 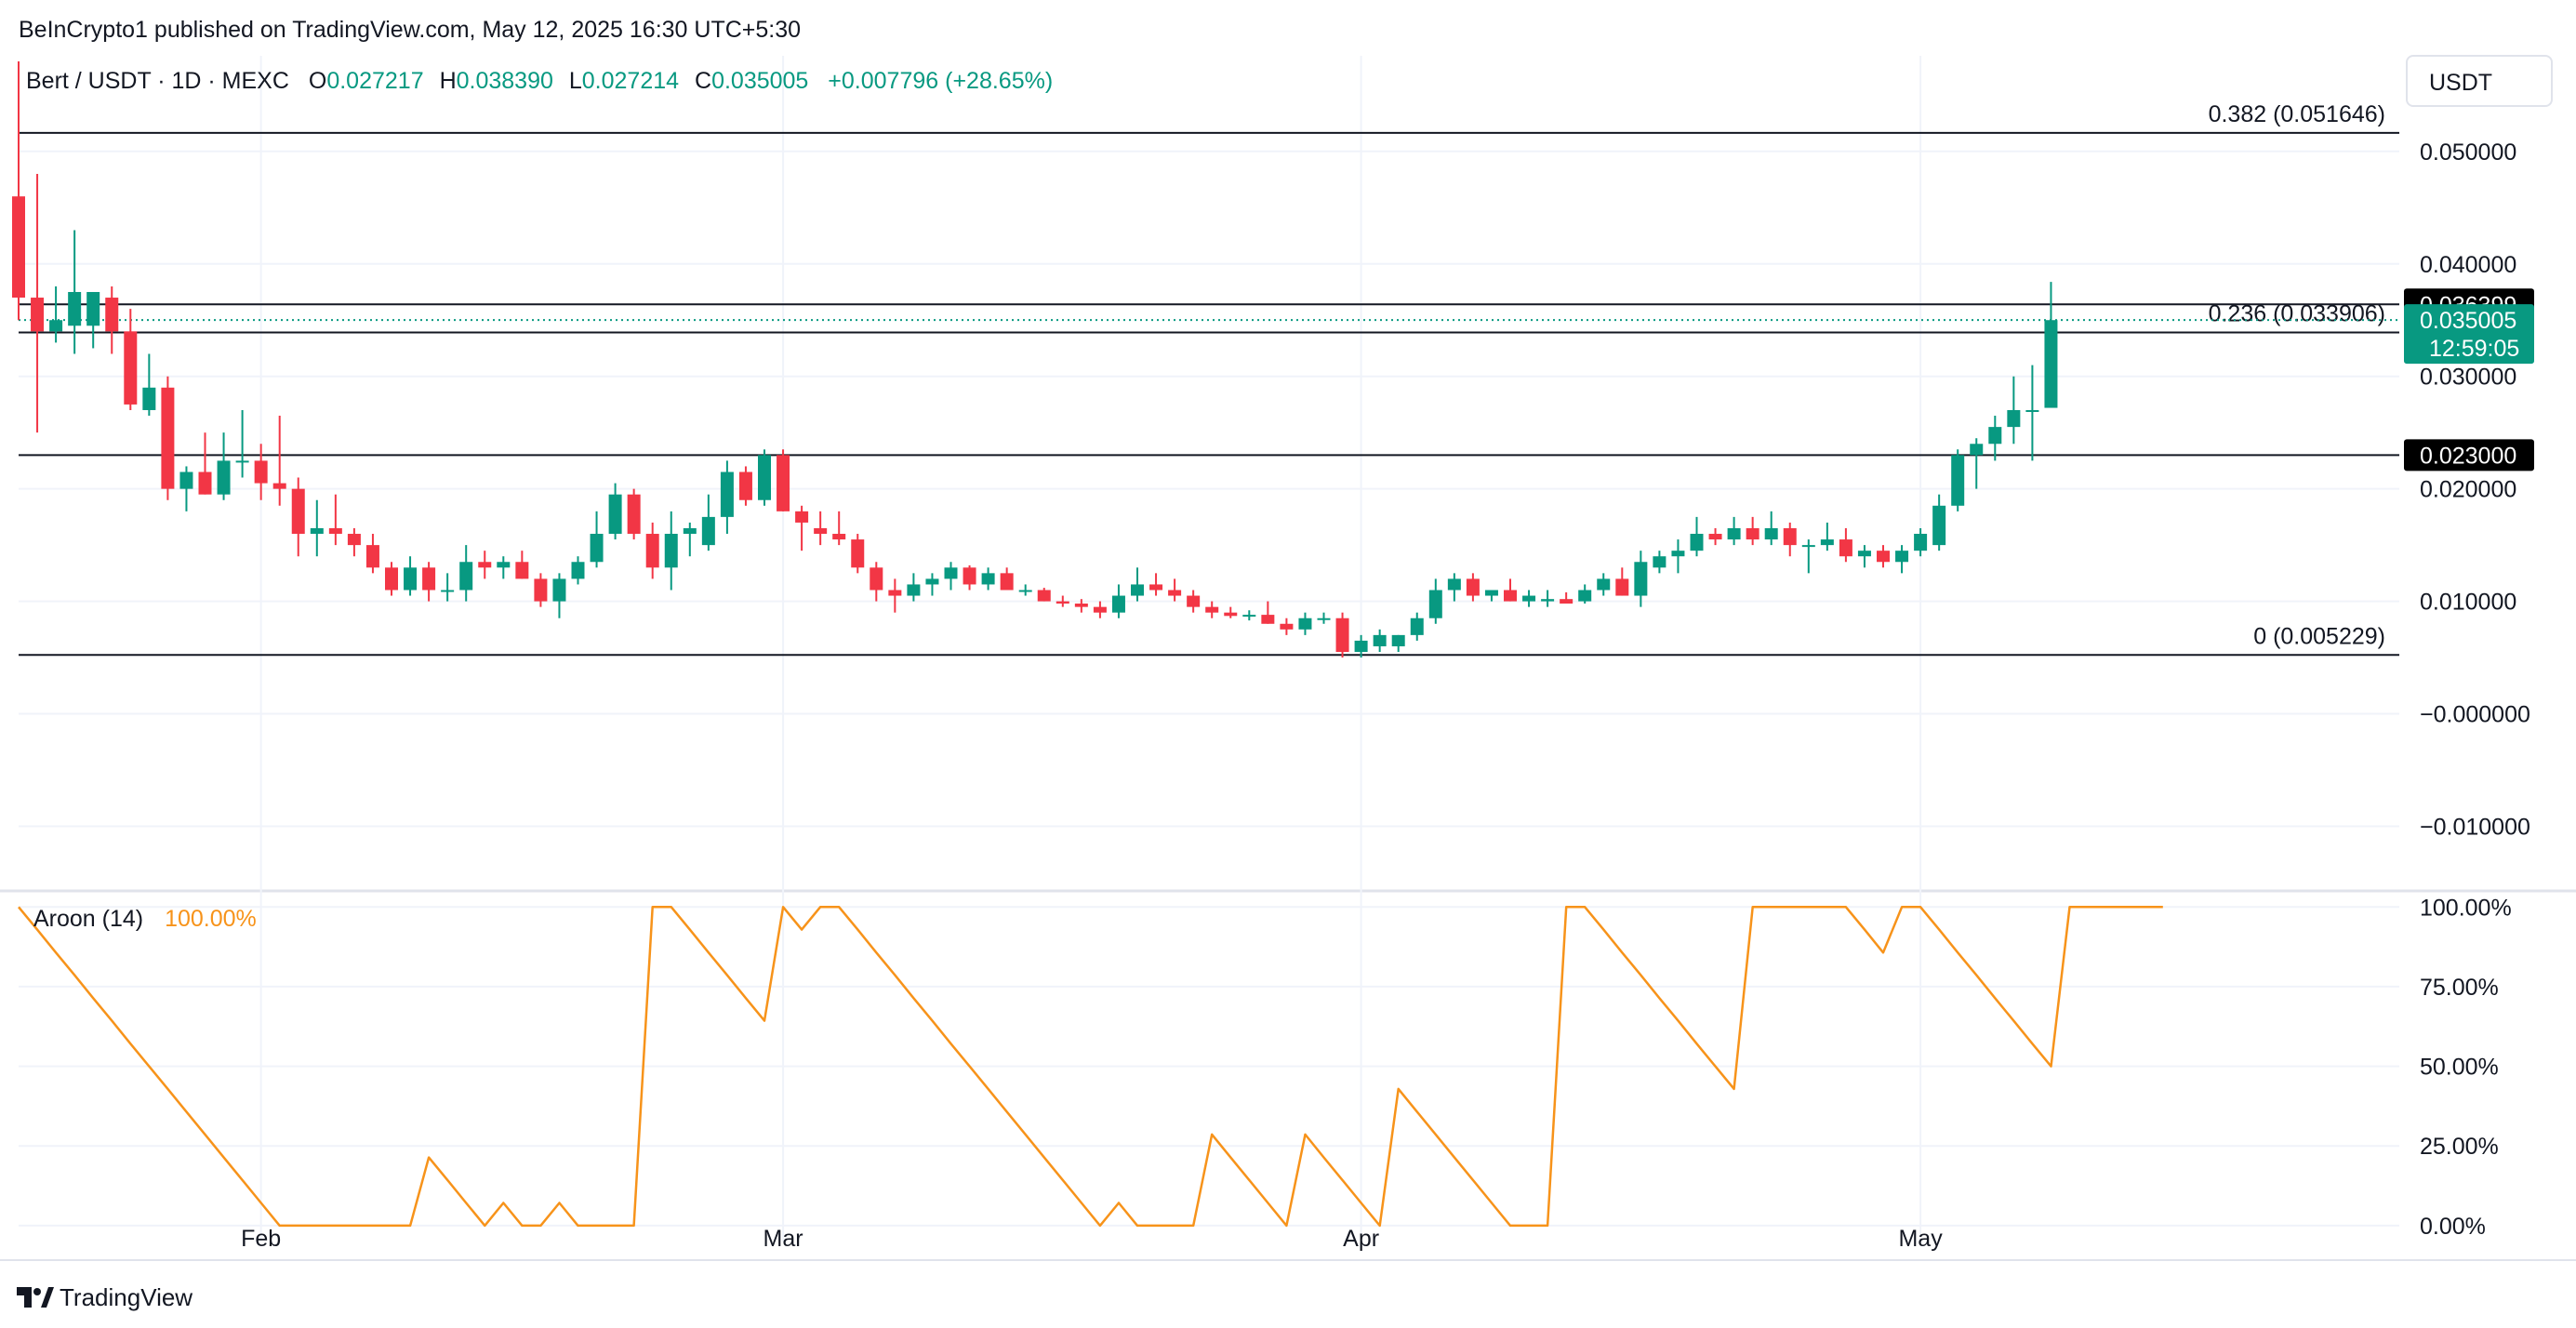 I want to click on currency-button-frame, so click(x=2479, y=81).